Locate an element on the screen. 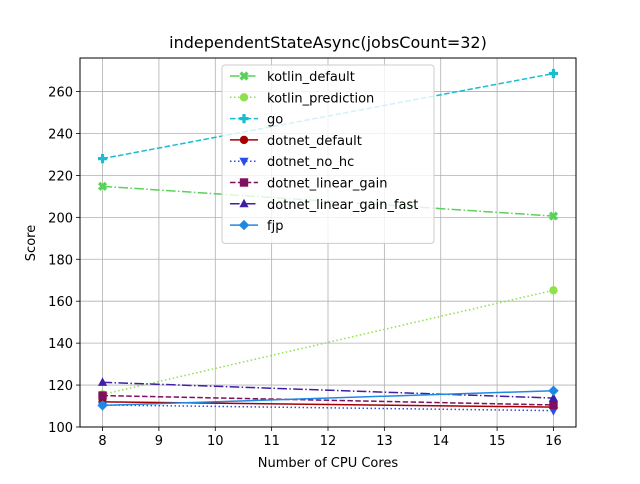  x-tick-label: 11 is located at coordinates (271, 441).